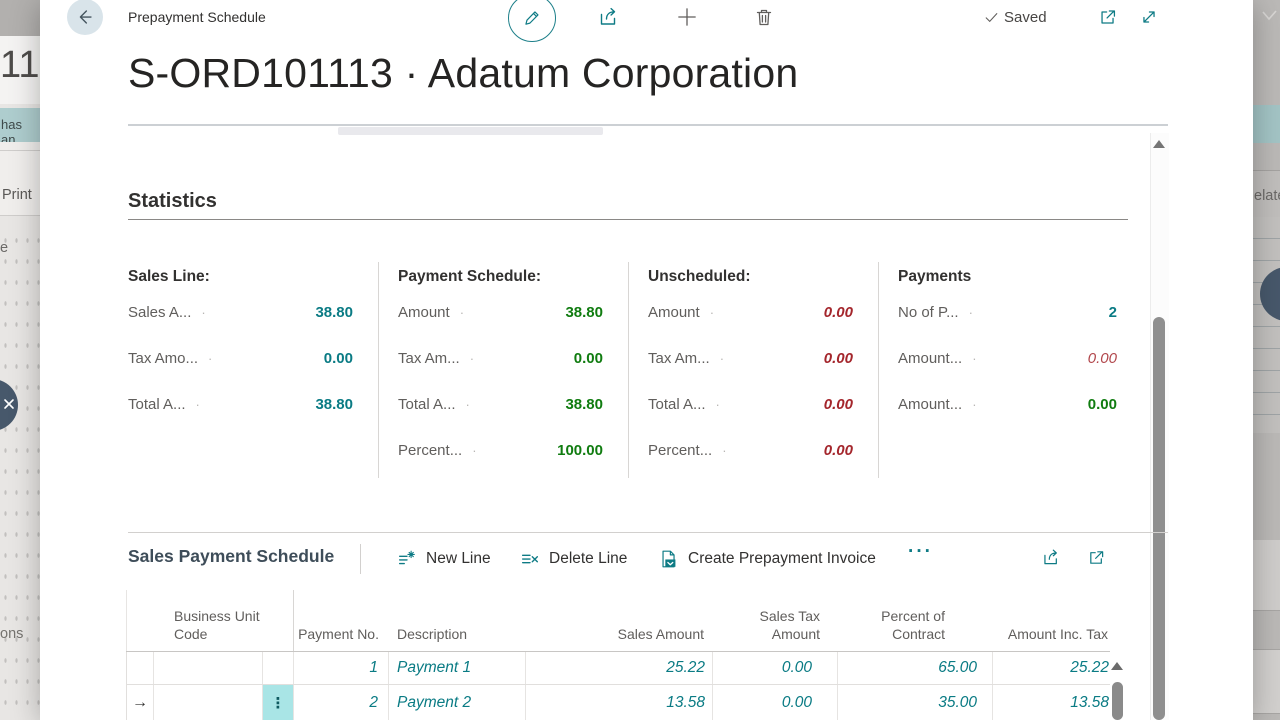 The width and height of the screenshot is (1280, 720). Describe the element at coordinates (530, 559) in the screenshot. I see `delete-line-icon` at that location.